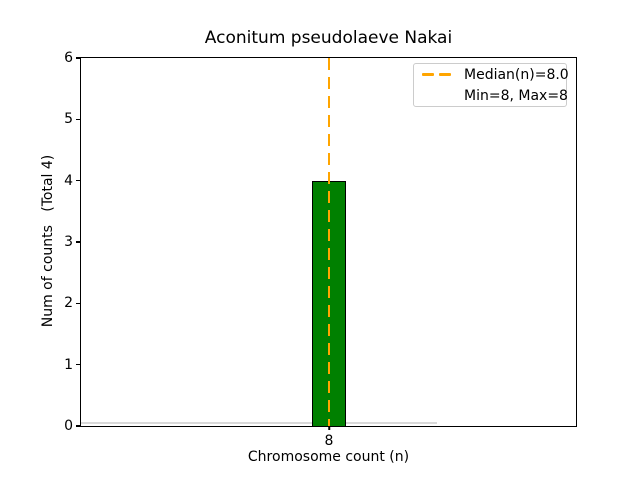 This screenshot has height=480, width=640. Describe the element at coordinates (68, 242) in the screenshot. I see `y-tick-label: 3` at that location.